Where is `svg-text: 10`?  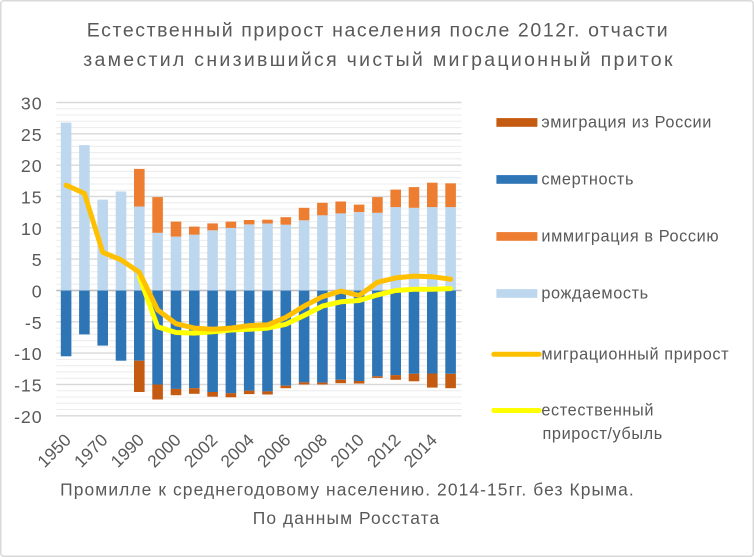 svg-text: 10 is located at coordinates (32, 229).